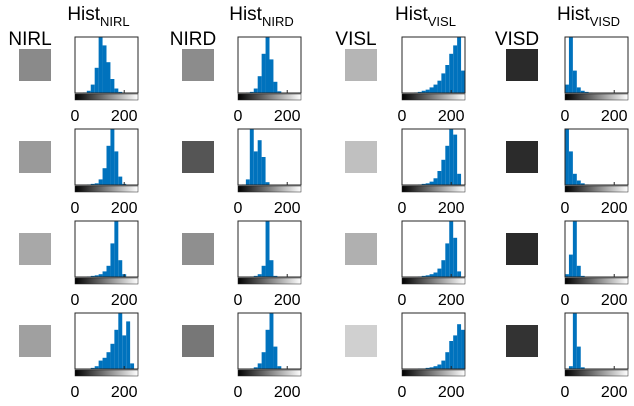 The image size is (634, 406). What do you see at coordinates (605, 21) in the screenshot?
I see `title-sub: VISD` at bounding box center [605, 21].